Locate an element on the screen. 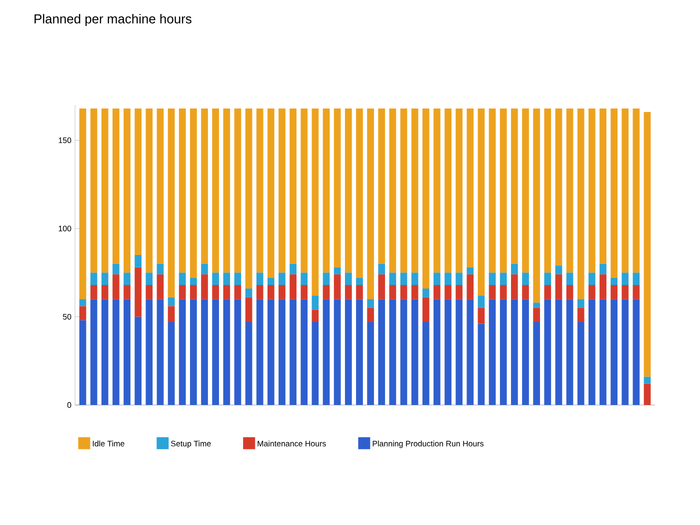 The height and width of the screenshot is (525, 700). chart-title: Planned per machine hours is located at coordinates (113, 20).